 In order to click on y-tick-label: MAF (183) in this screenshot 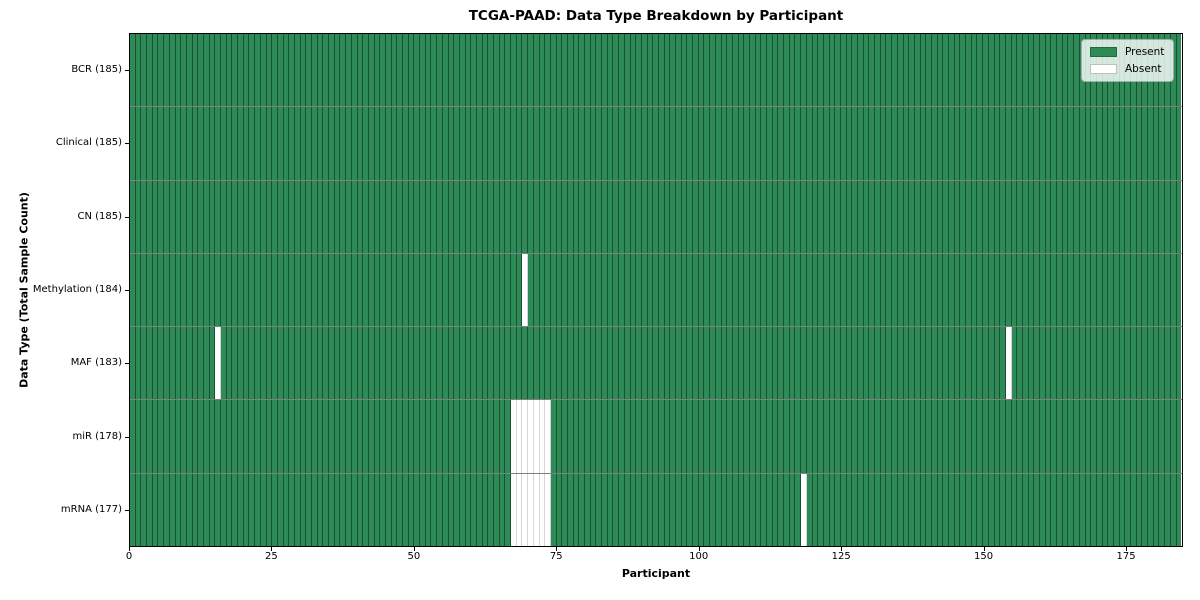, I will do `click(96, 363)`.